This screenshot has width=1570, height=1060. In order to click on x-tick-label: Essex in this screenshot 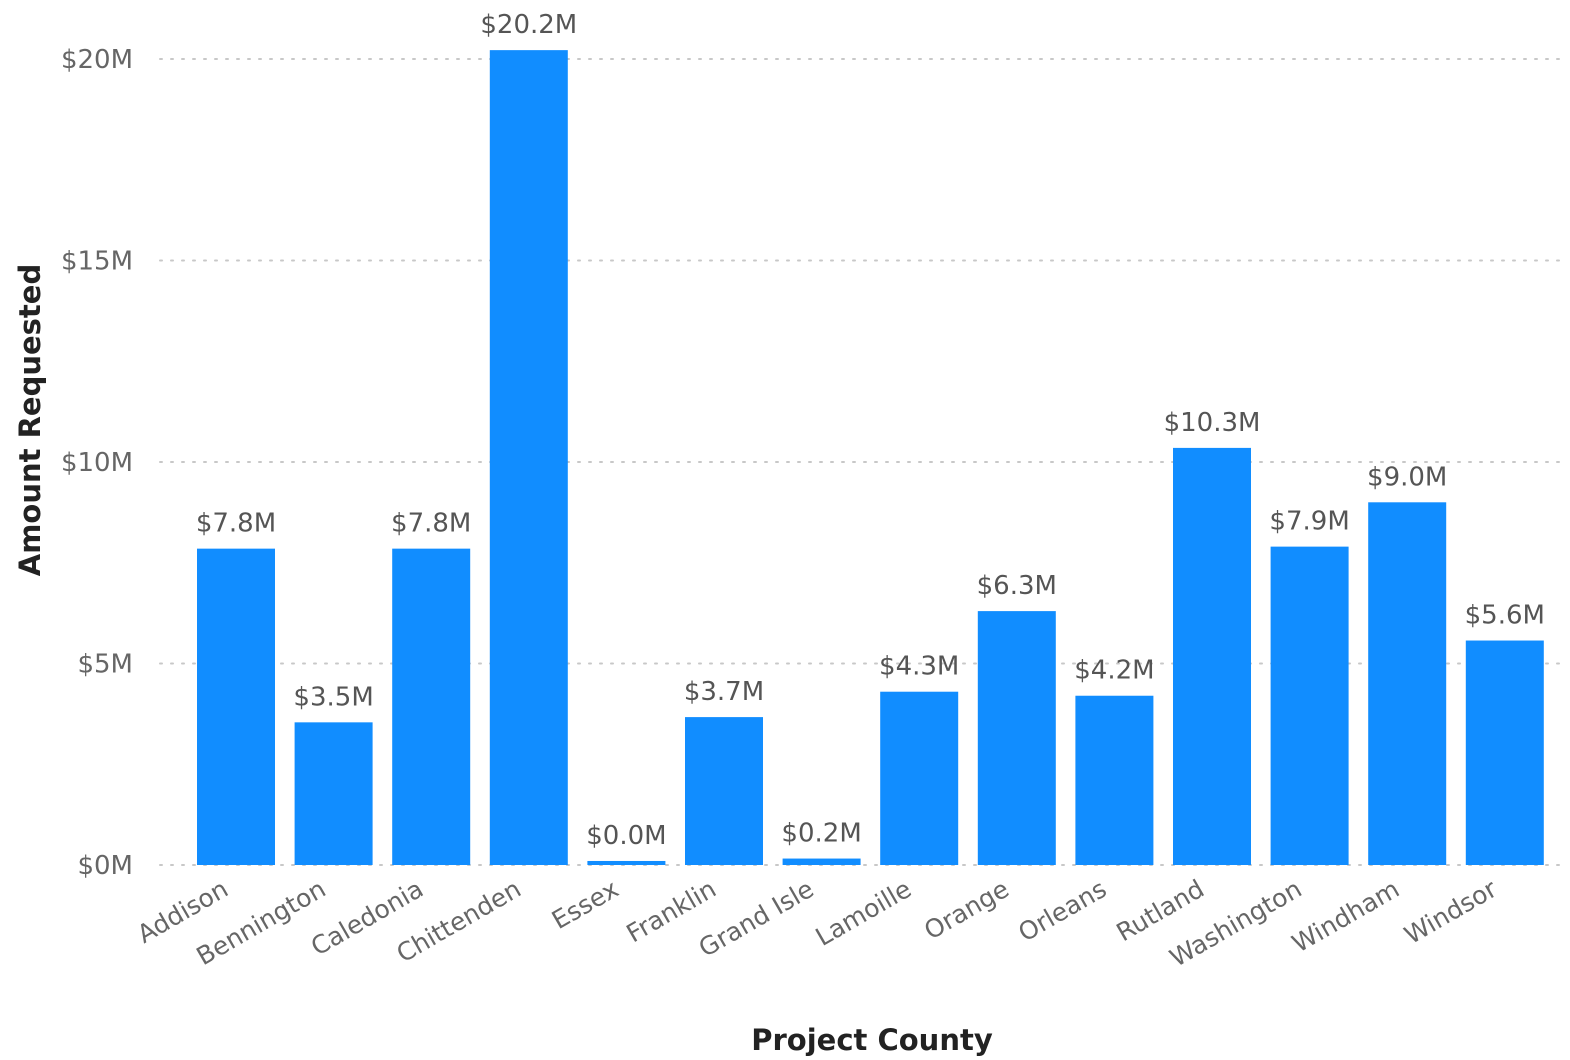, I will do `click(585, 904)`.